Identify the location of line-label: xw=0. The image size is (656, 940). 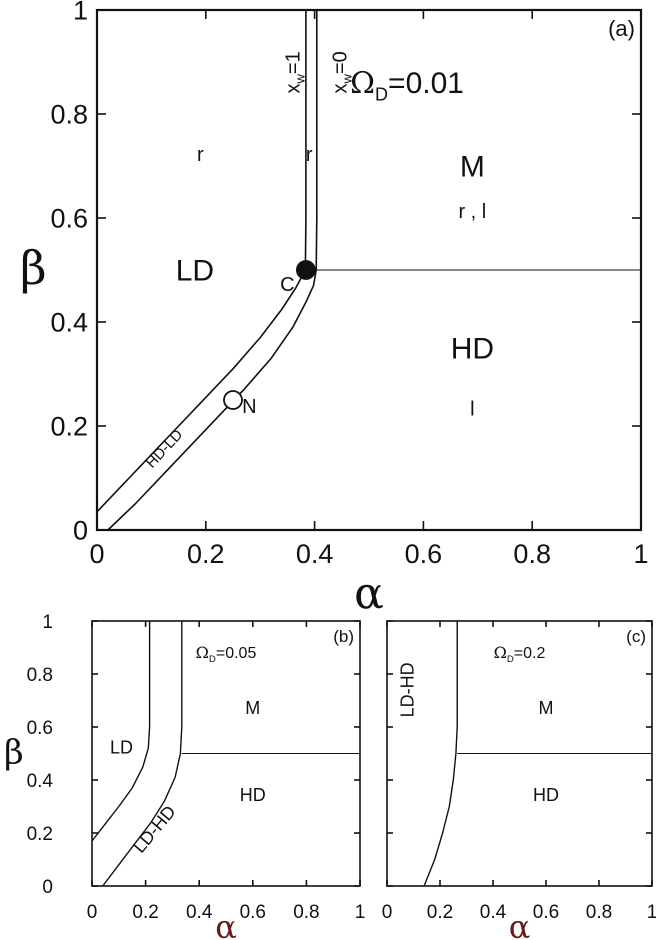
(342, 72).